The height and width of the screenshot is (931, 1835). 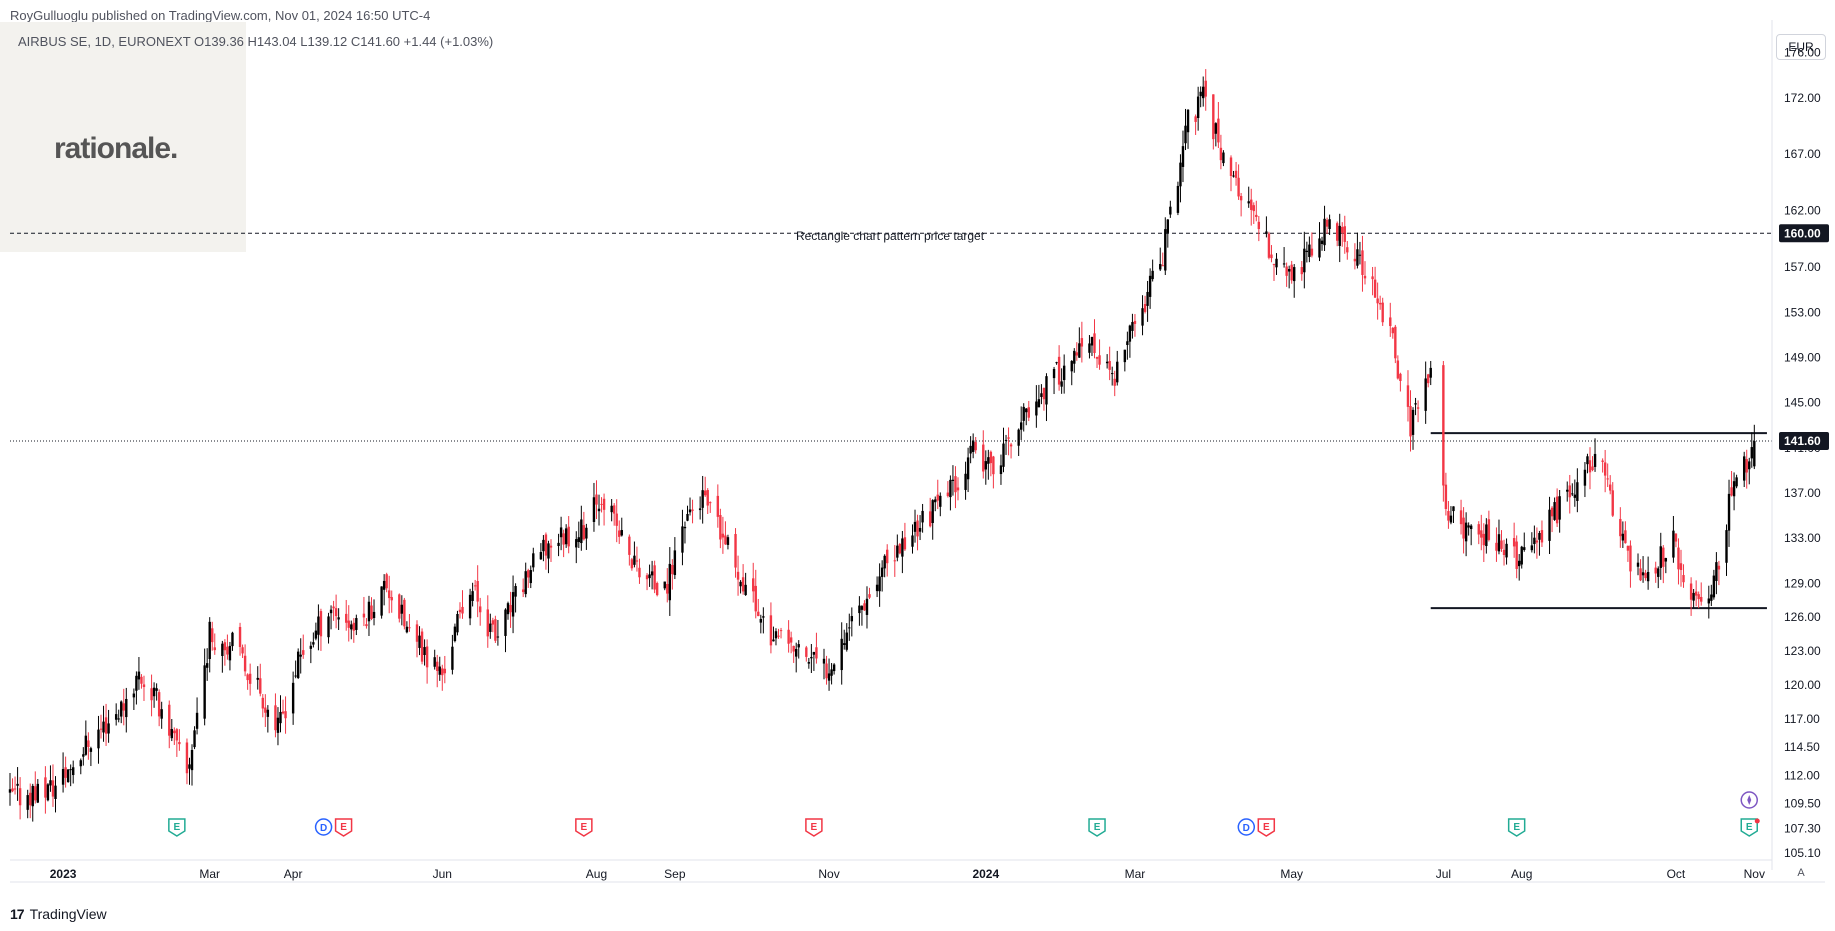 What do you see at coordinates (985, 874) in the screenshot?
I see `x-tick-label: 2024` at bounding box center [985, 874].